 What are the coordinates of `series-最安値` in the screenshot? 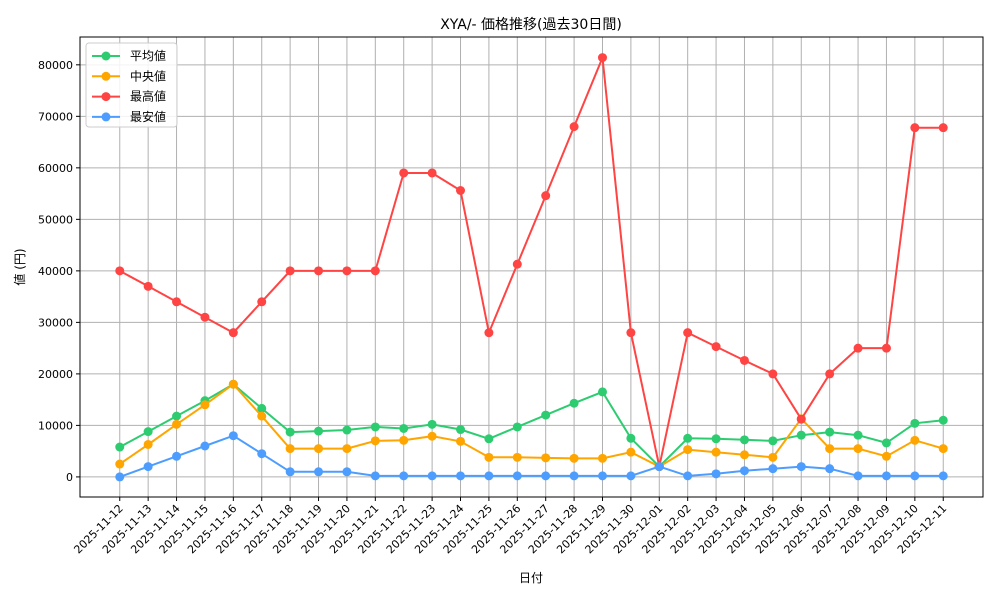 It's located at (531, 456).